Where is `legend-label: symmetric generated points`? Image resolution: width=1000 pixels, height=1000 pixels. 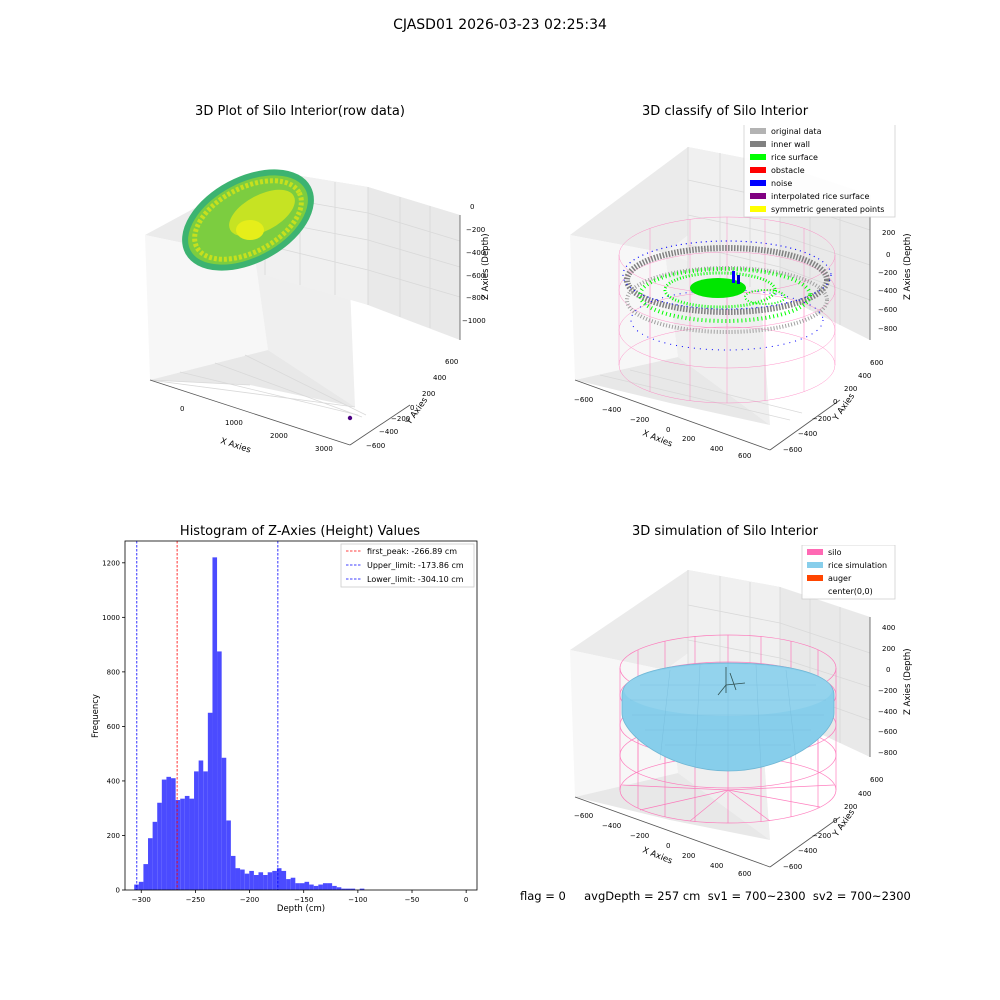
legend-label: symmetric generated points is located at coordinates (827, 209).